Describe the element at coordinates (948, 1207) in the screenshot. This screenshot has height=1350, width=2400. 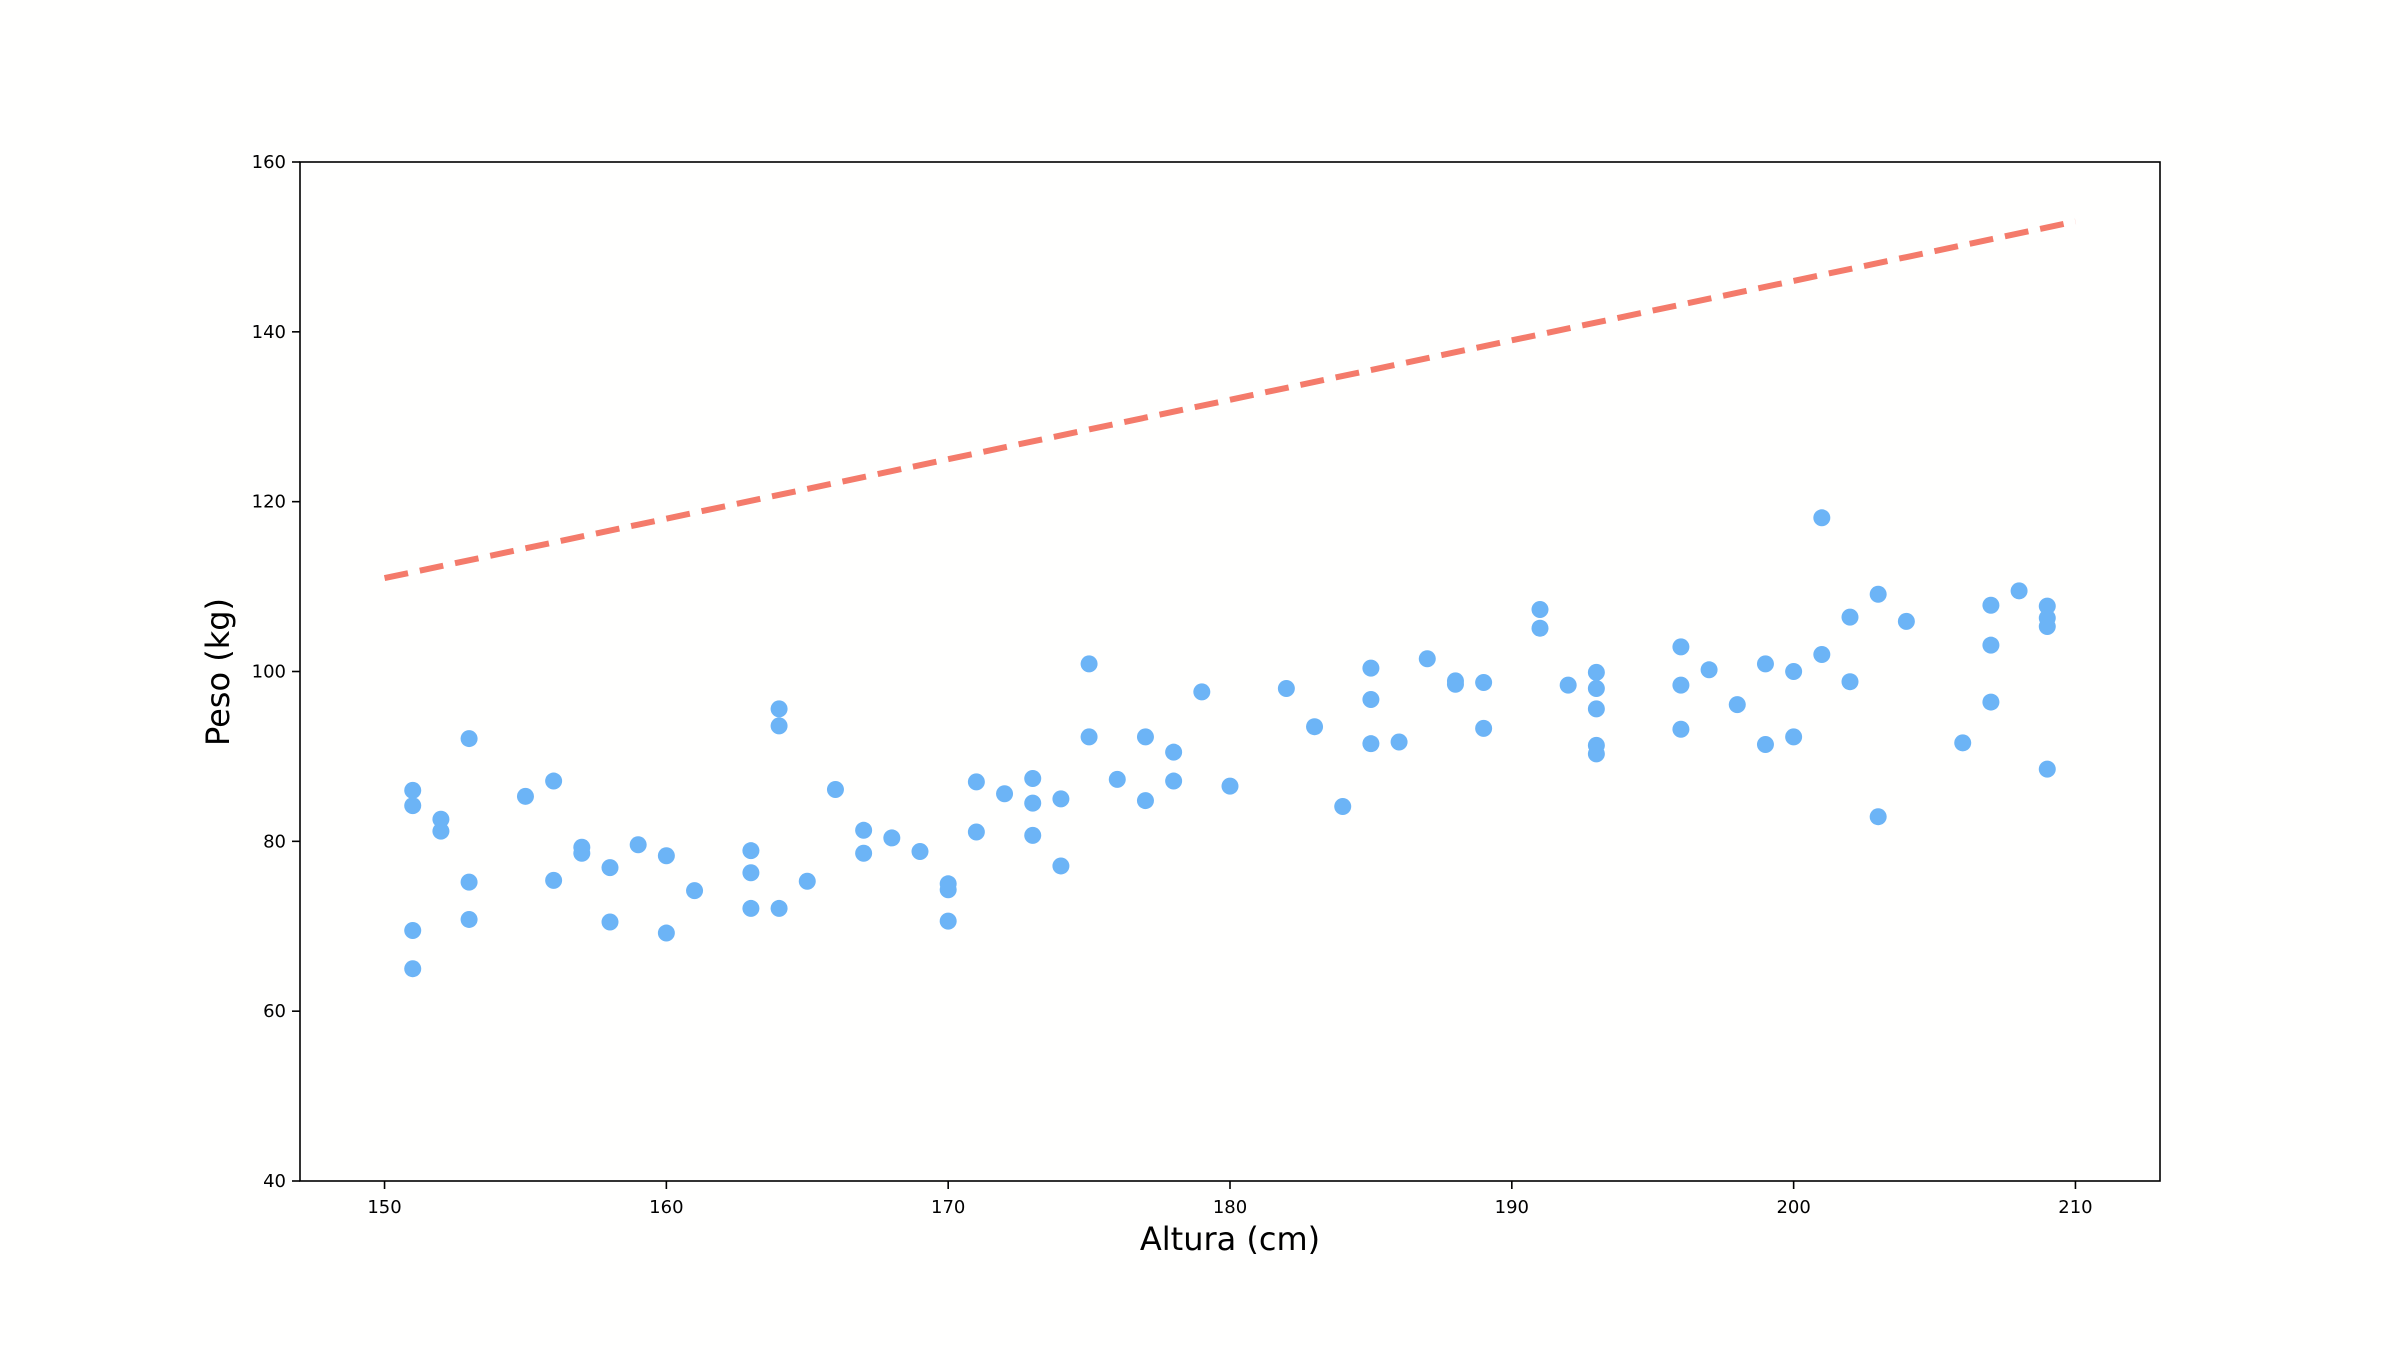
I see `x-tick-label: 170` at that location.